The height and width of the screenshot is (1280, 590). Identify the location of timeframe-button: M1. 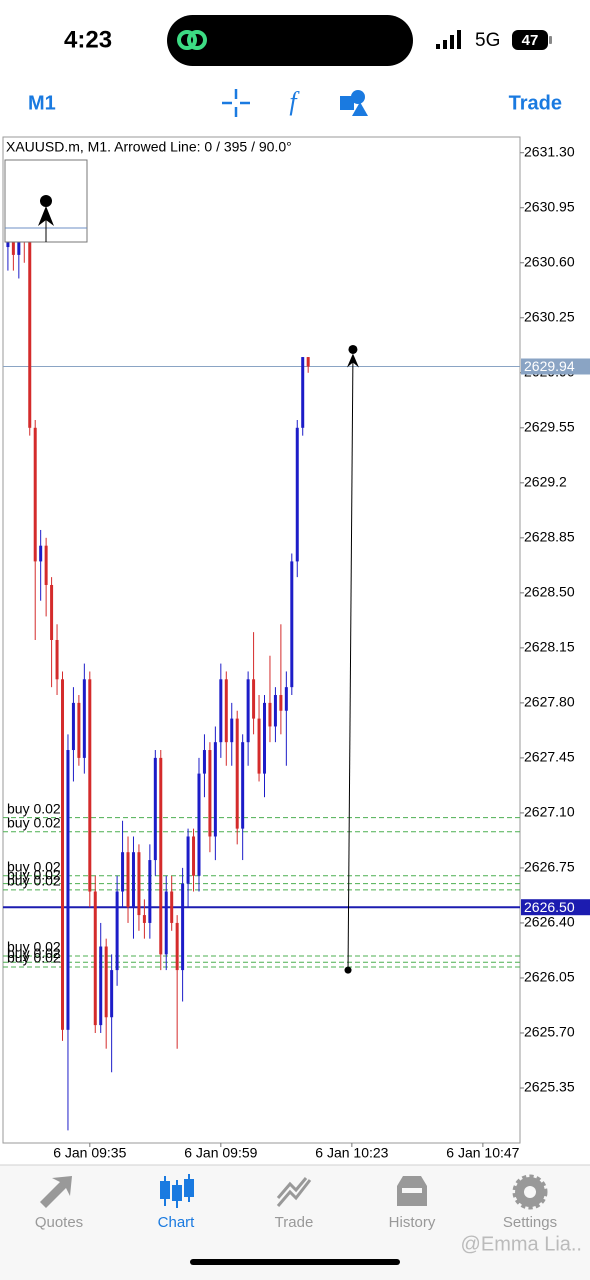
(42, 103).